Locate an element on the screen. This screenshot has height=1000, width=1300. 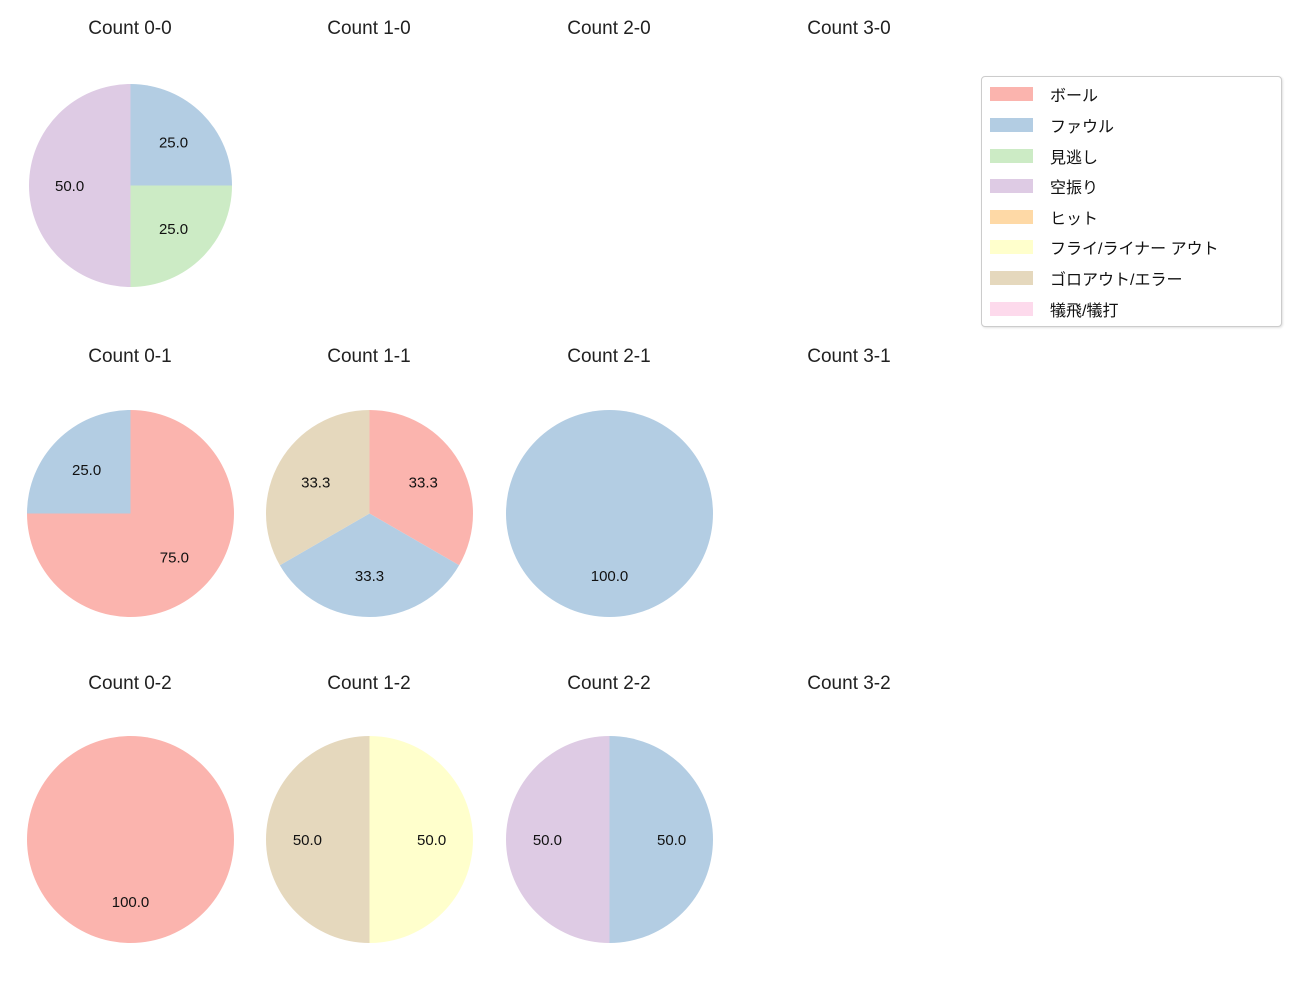
legend-item: 犠飛/犠打 is located at coordinates (1131, 308).